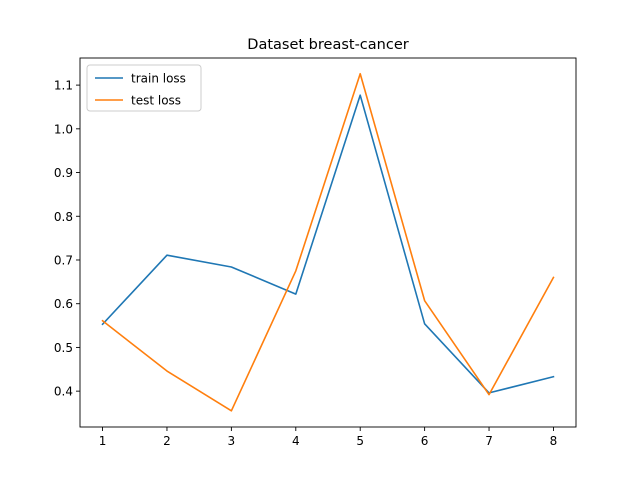 Image resolution: width=640 pixels, height=480 pixels. Describe the element at coordinates (63, 86) in the screenshot. I see `y-tick-label: 1.1` at that location.